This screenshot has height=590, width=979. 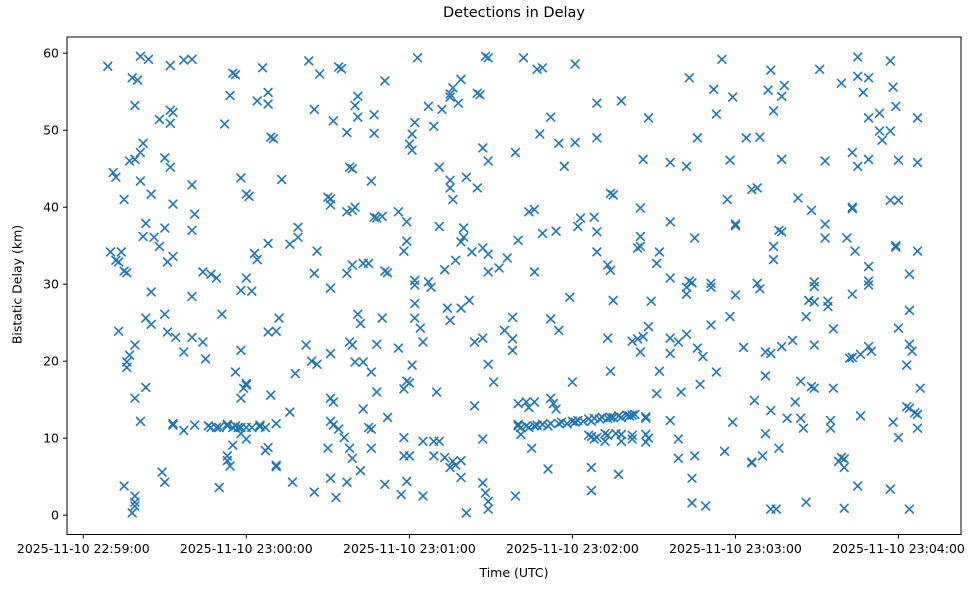 What do you see at coordinates (51, 361) in the screenshot?
I see `y-tick-label: 20` at bounding box center [51, 361].